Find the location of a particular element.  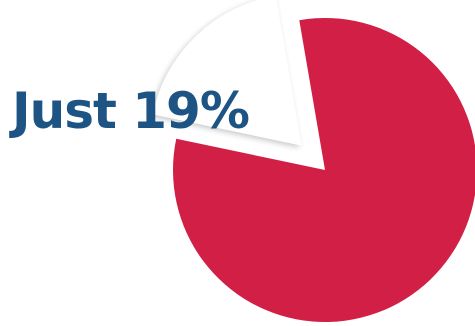

pie-slice-19-percent is located at coordinates (227, 73).